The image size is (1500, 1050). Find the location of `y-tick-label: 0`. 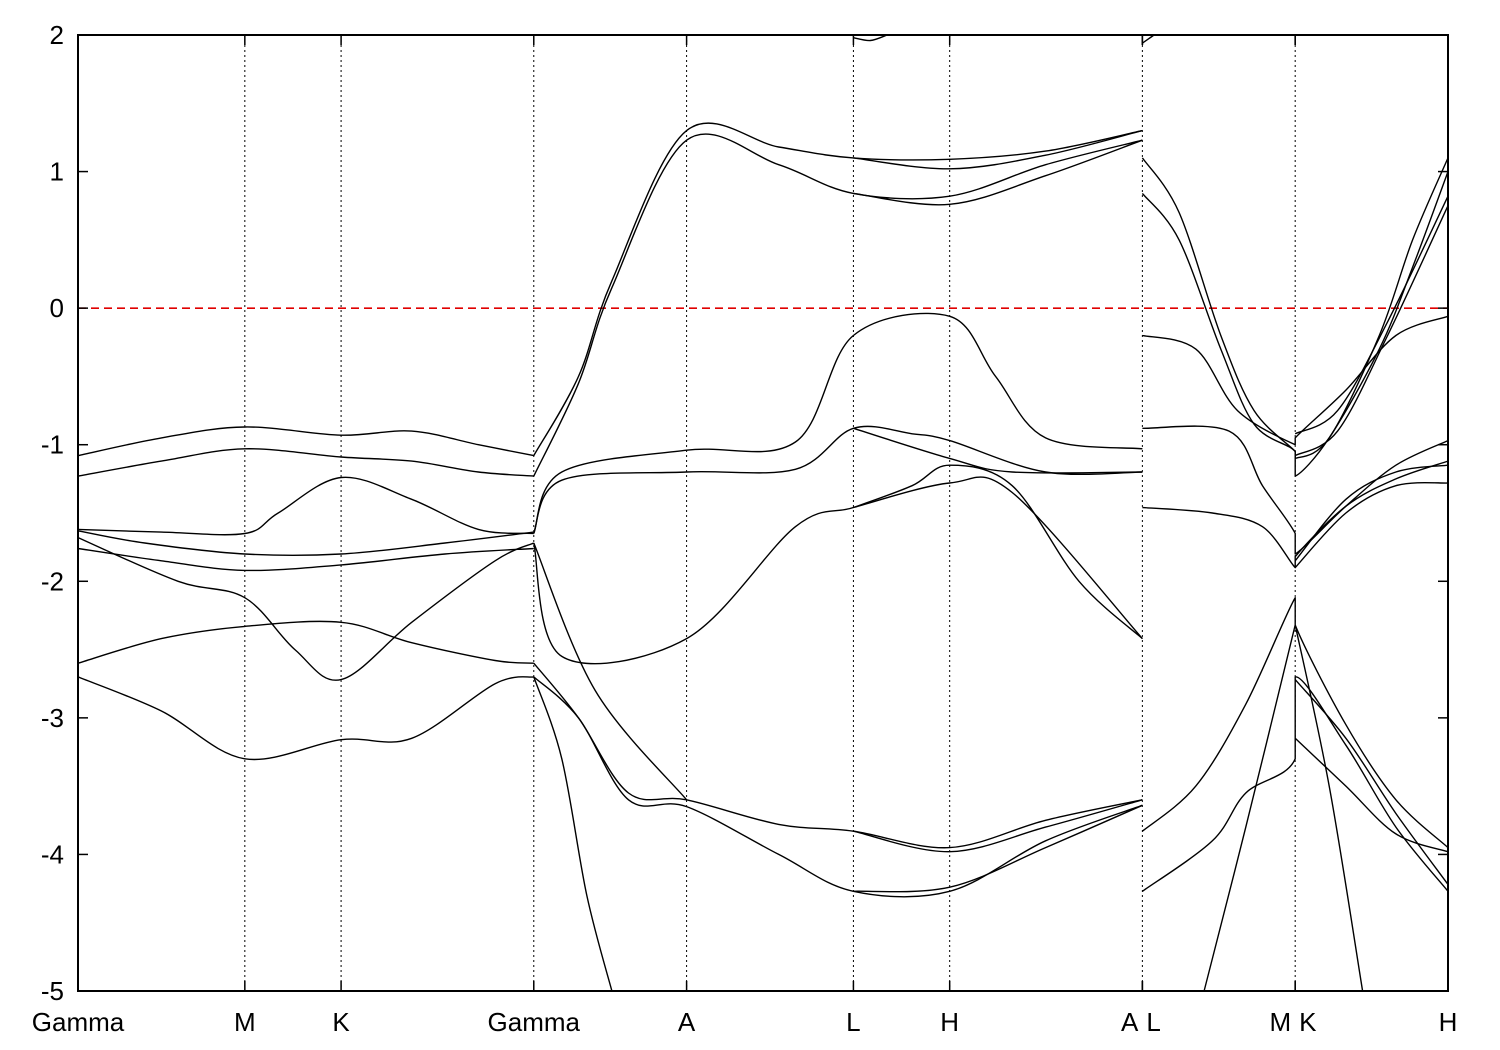

y-tick-label: 0 is located at coordinates (57, 308).